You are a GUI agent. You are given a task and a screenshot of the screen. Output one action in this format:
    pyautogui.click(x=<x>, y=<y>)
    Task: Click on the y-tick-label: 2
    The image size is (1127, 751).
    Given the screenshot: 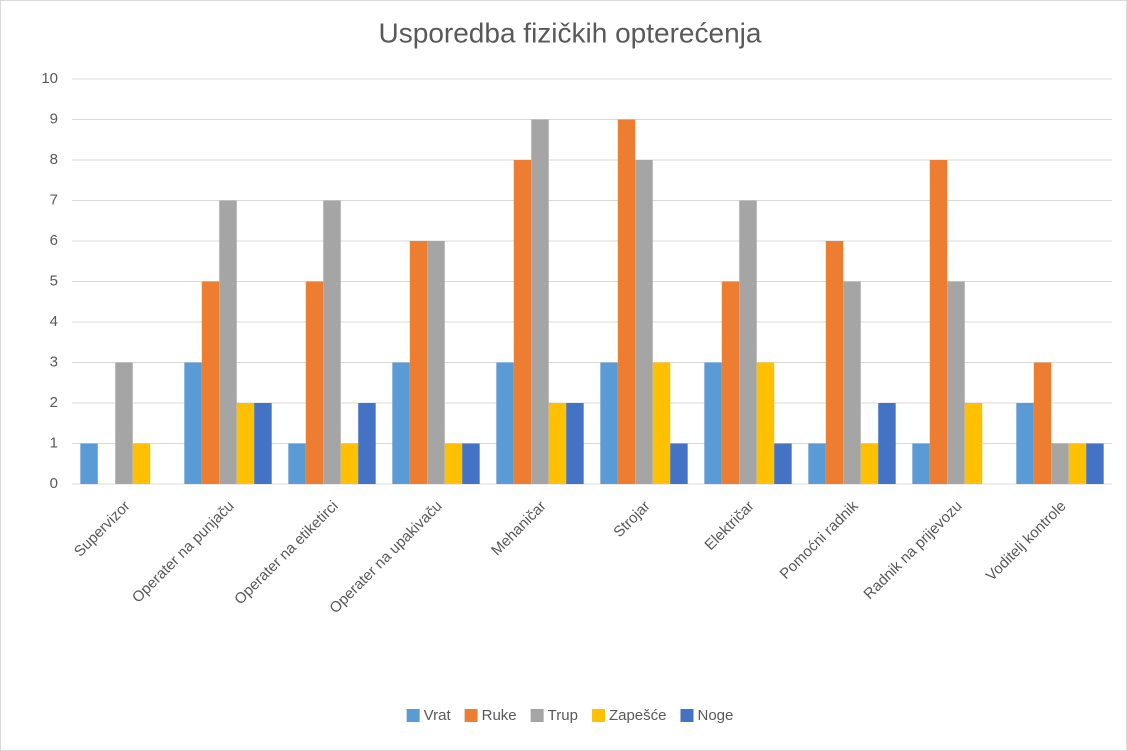 What is the action you would take?
    pyautogui.click(x=54, y=402)
    